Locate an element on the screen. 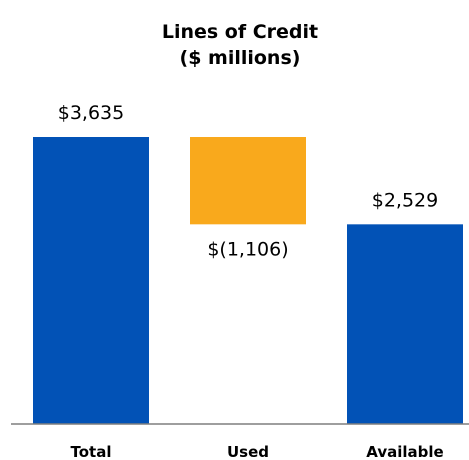 The width and height of the screenshot is (469, 460). category-label-available: Available is located at coordinates (404, 451).